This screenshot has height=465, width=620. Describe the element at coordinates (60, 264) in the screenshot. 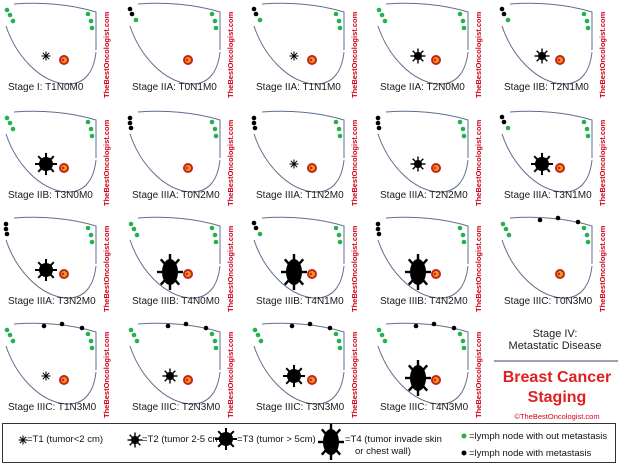

I see `staging-panel: Stage IIIA: T3N2M0 TheBestOncologist.com` at that location.